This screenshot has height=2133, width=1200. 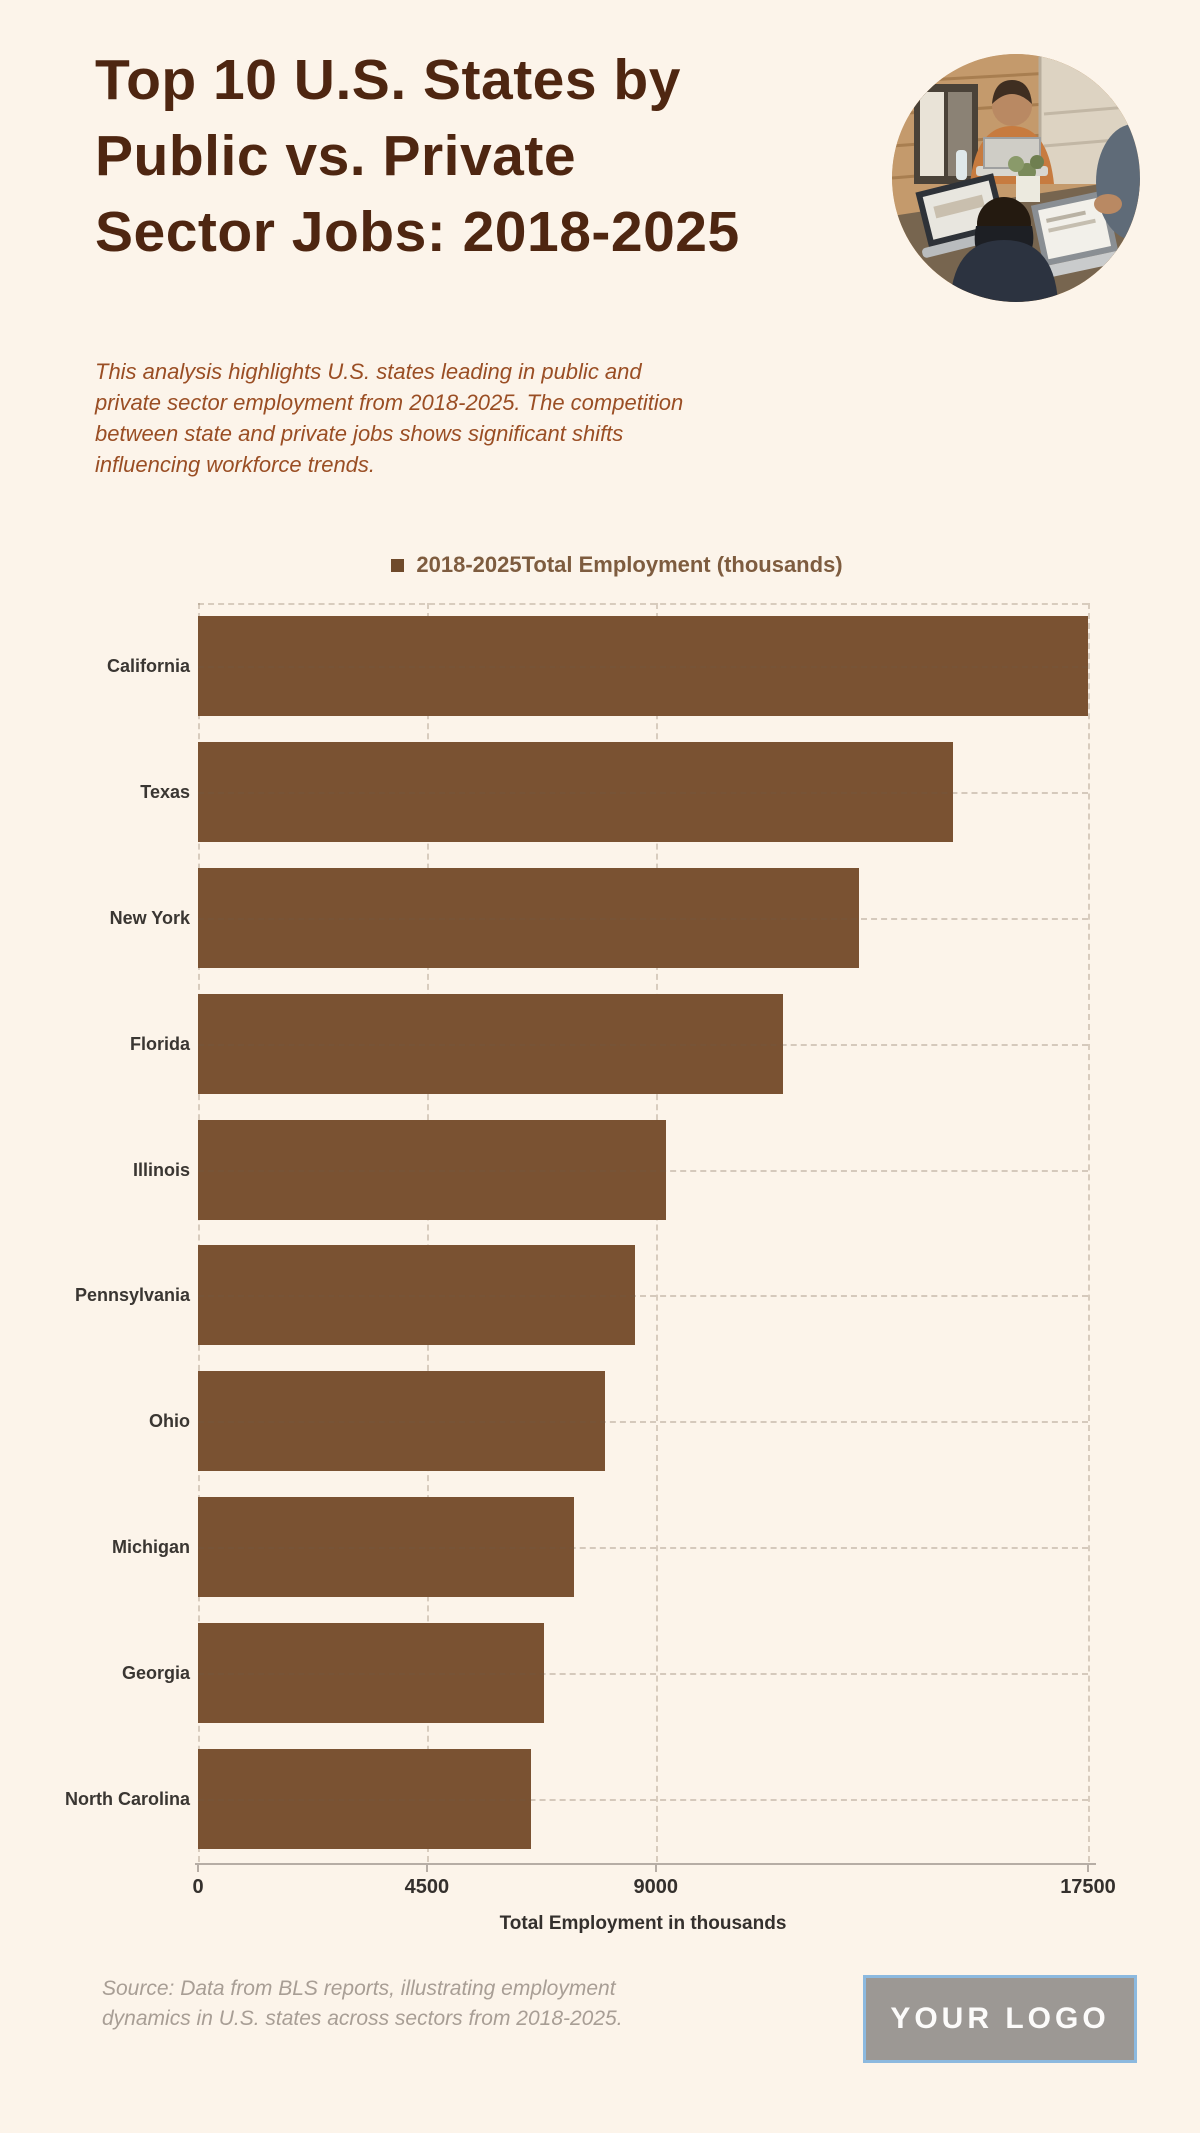 I want to click on x-axis-tick-label: 4500, so click(x=427, y=1887).